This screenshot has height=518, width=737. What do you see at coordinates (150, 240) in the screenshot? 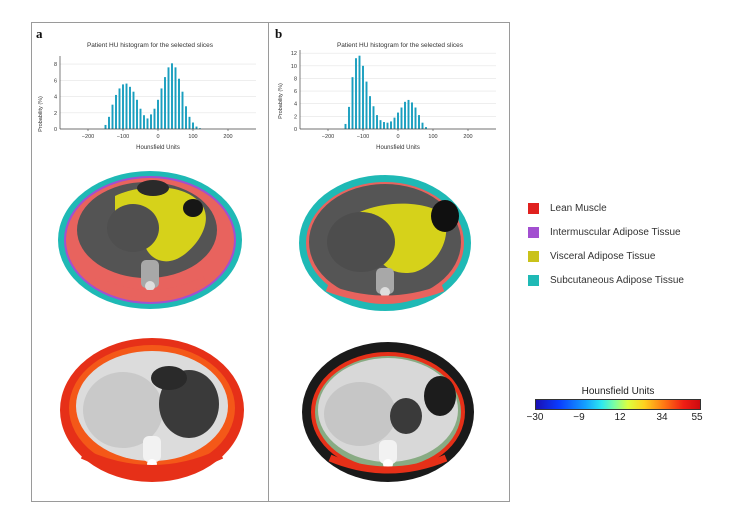
I see `segmentation-map-a` at bounding box center [150, 240].